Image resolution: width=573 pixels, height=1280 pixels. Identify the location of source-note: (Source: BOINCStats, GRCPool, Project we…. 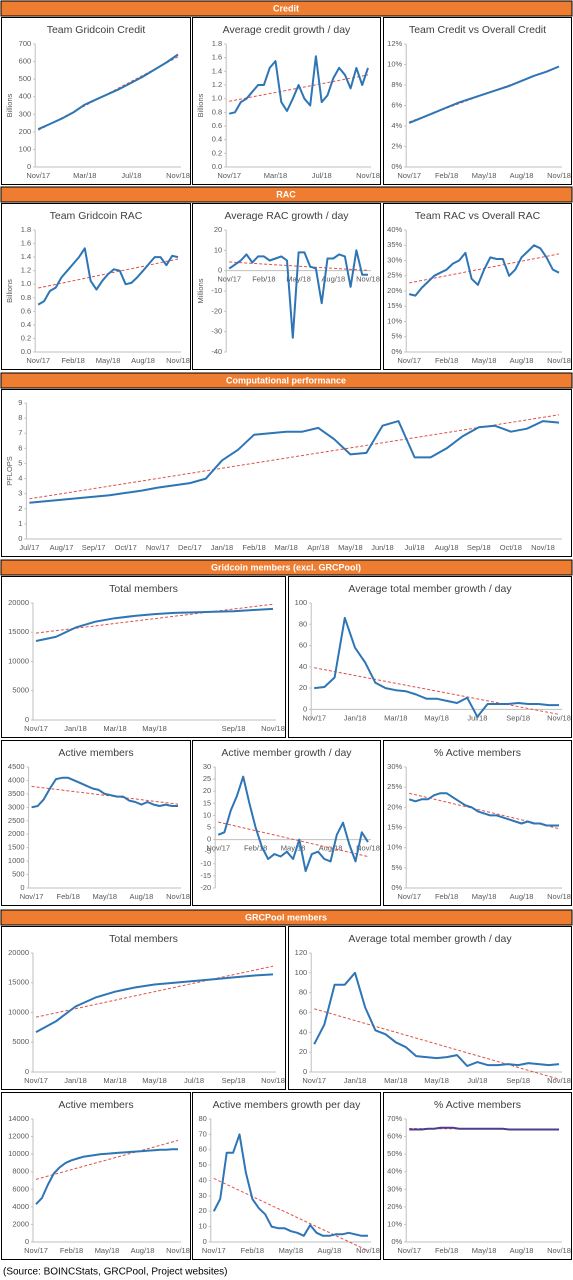
(115, 1272).